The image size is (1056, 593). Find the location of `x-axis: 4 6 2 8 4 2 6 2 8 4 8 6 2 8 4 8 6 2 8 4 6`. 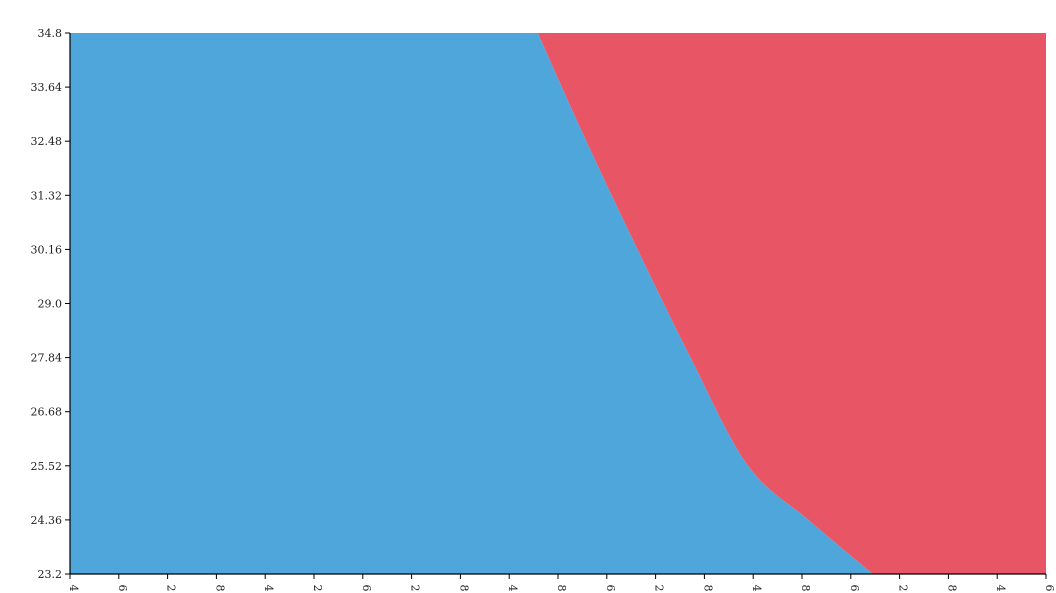

x-axis: 4 6 2 8 4 2 6 2 8 4 8 6 2 8 4 8 6 2 8 4 6 is located at coordinates (561, 582).